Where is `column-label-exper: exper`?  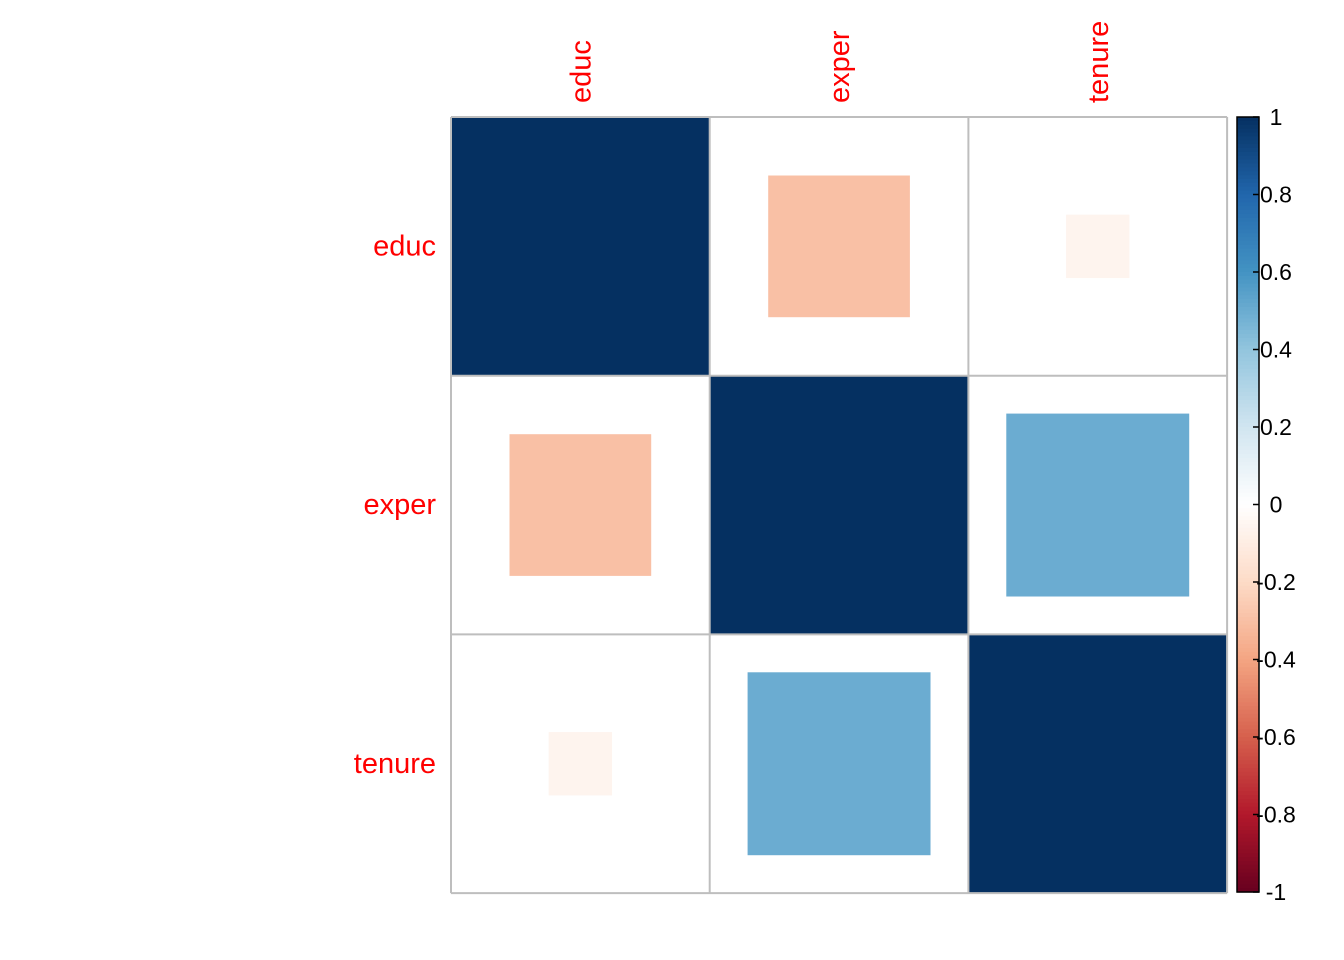
column-label-exper: exper is located at coordinates (840, 66).